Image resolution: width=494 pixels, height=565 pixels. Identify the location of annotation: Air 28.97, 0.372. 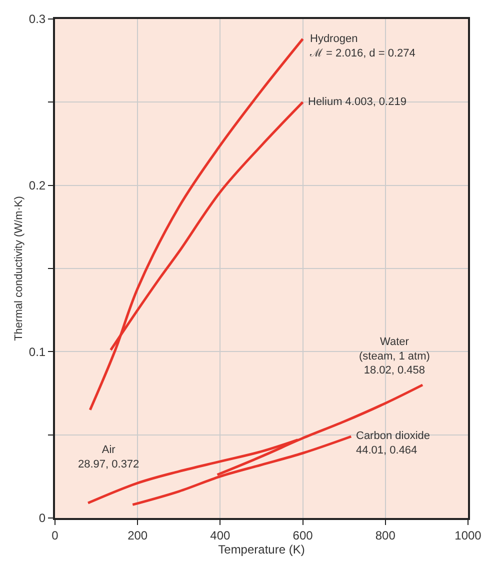
(109, 457).